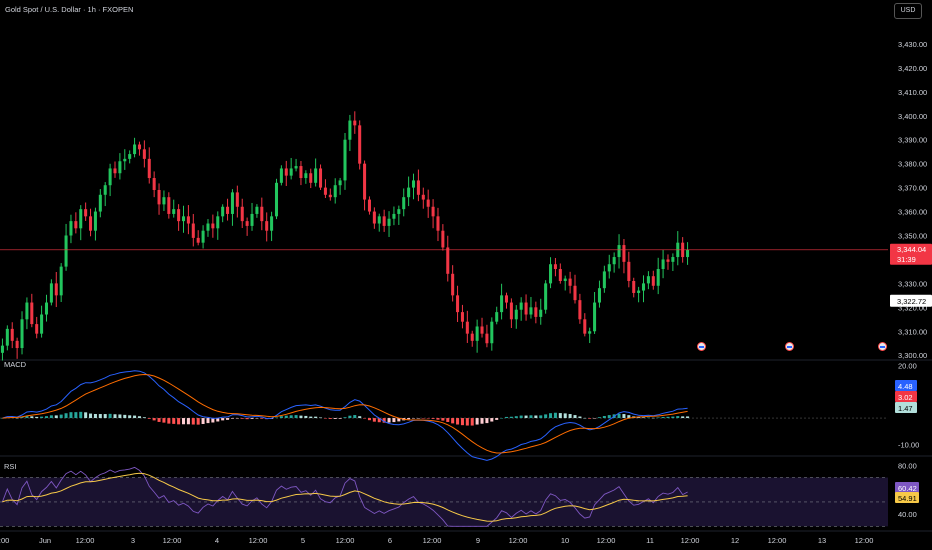 Image resolution: width=932 pixels, height=550 pixels. I want to click on currency-button: USD, so click(908, 11).